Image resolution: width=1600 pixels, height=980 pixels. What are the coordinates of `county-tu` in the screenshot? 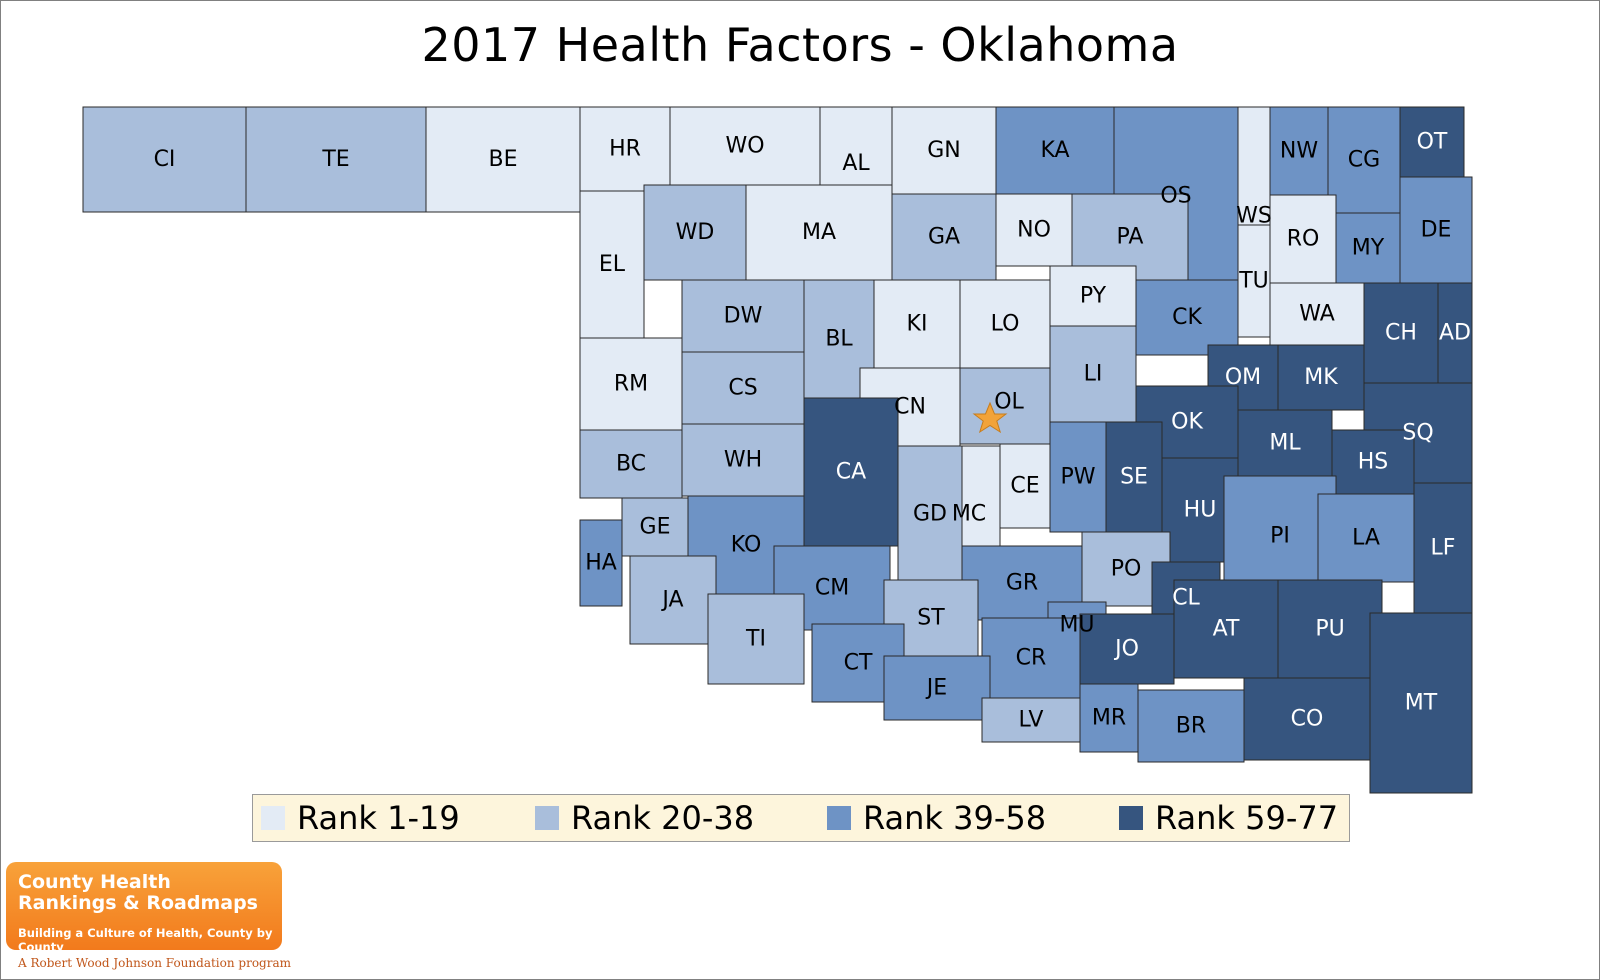 It's located at (1254, 281).